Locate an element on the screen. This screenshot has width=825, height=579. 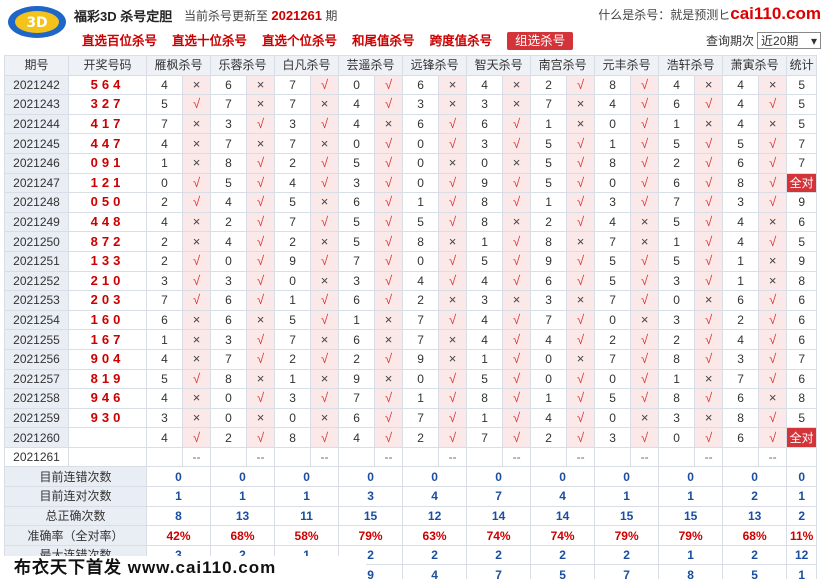
issue-cell: 2021257 is located at coordinates (36, 379).